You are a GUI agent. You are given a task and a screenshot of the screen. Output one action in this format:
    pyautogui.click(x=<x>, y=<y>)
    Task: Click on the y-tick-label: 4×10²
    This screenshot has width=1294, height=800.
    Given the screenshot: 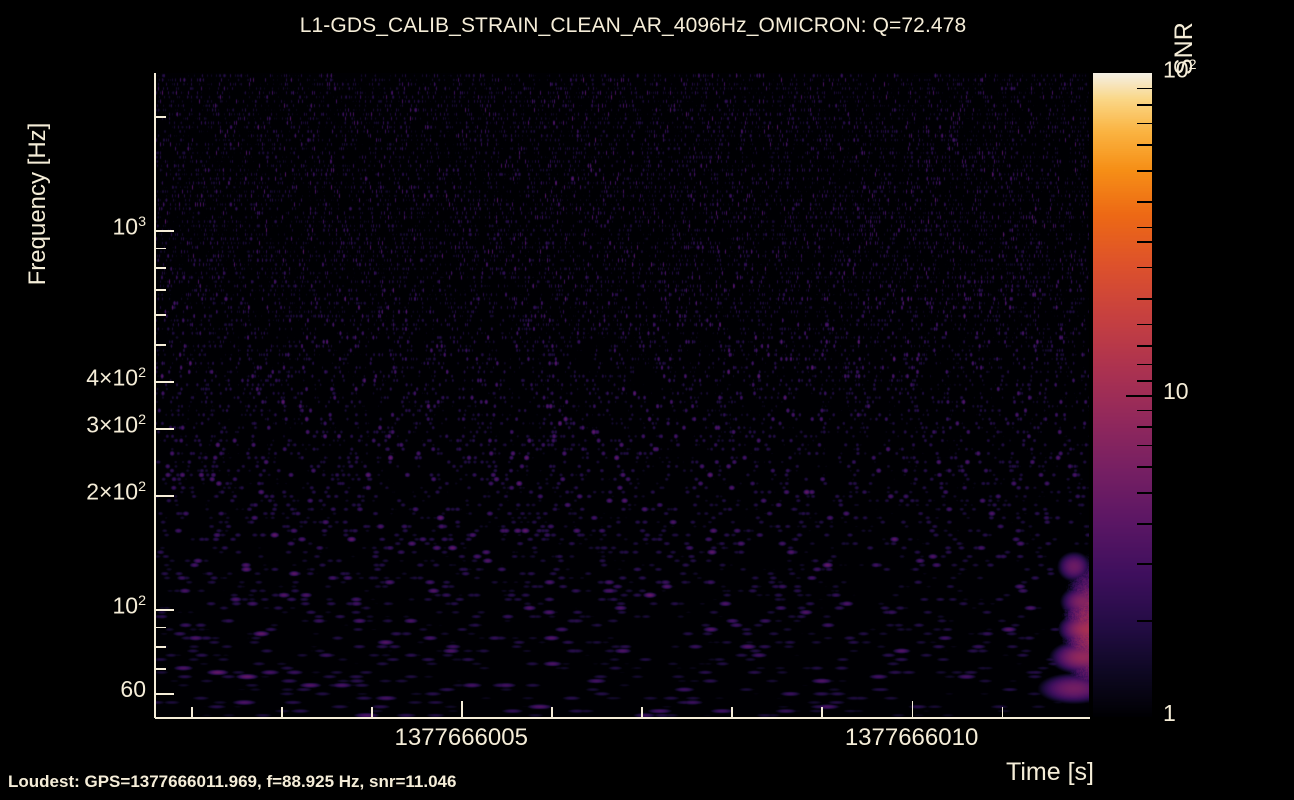 What is the action you would take?
    pyautogui.click(x=116, y=377)
    